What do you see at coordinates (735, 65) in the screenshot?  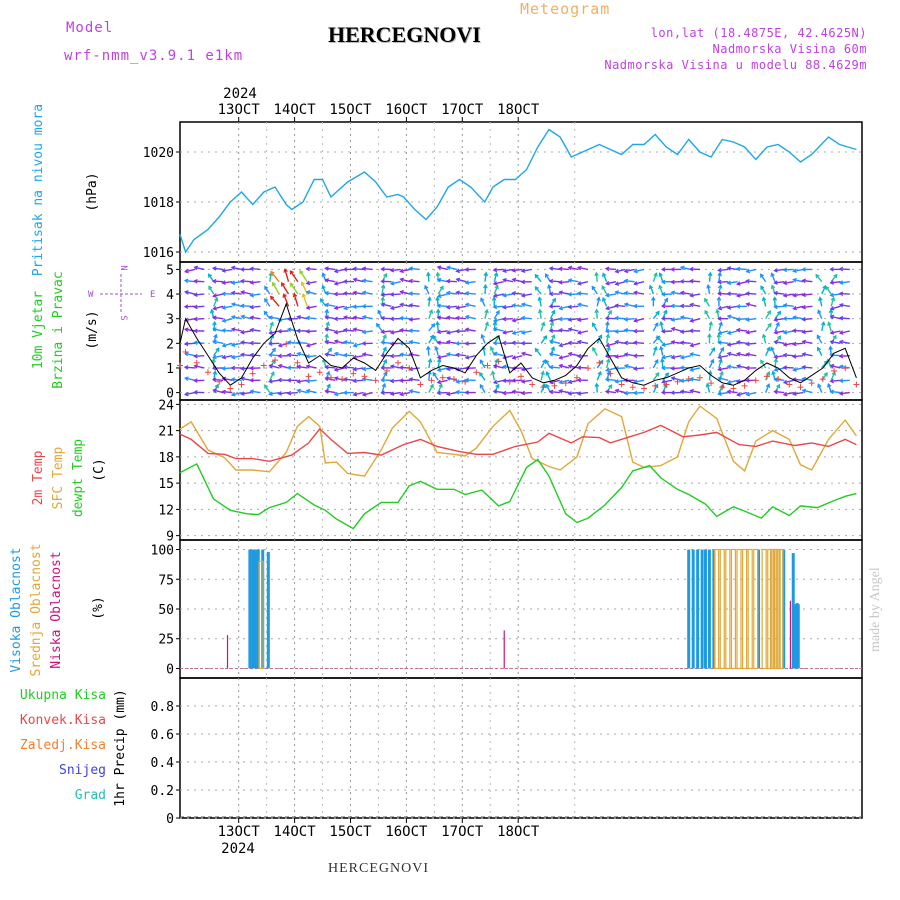 I see `model-altitude-label: Nadmorska Visina u modelu 88.4629m` at bounding box center [735, 65].